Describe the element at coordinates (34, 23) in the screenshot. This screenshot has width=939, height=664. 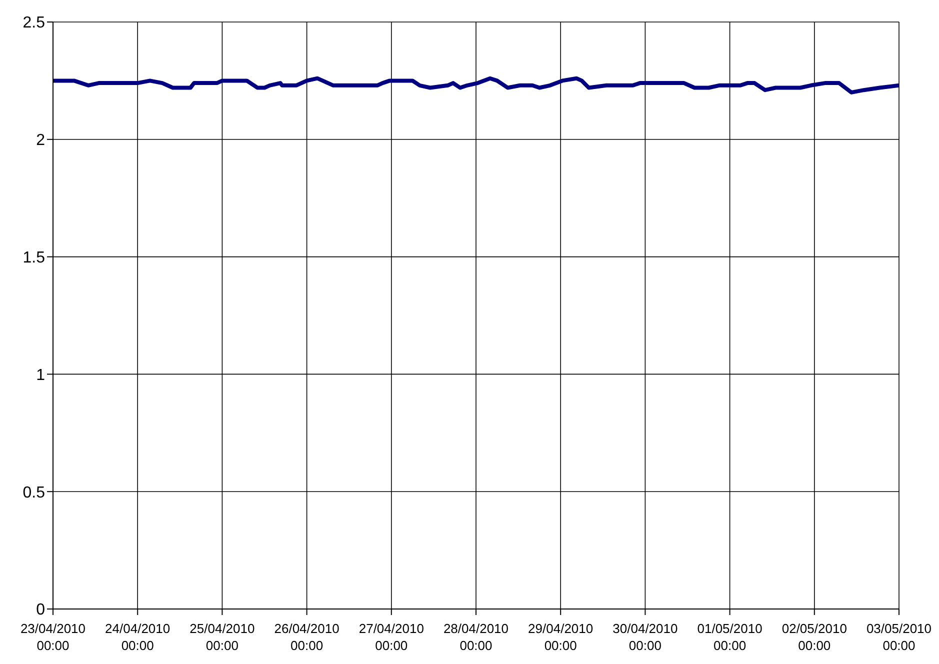
I see `y-tick-label: 2.5` at that location.